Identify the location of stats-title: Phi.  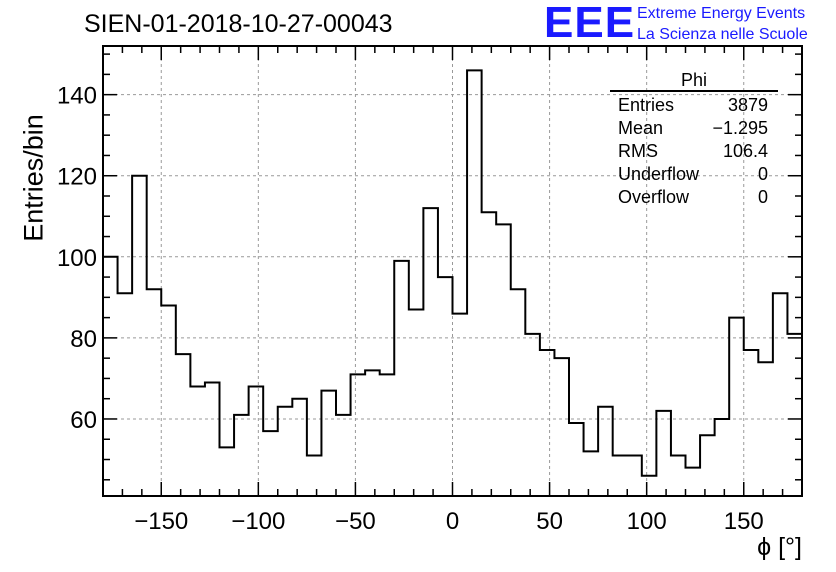
(693, 80).